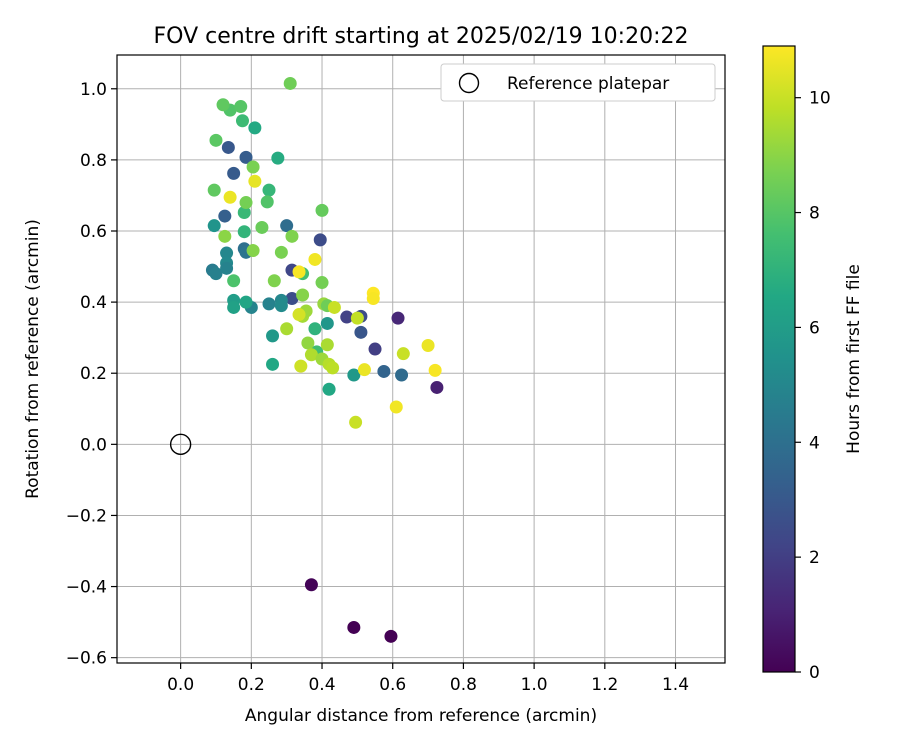  What do you see at coordinates (86, 516) in the screenshot?
I see `y-tick-label: −0.2` at bounding box center [86, 516].